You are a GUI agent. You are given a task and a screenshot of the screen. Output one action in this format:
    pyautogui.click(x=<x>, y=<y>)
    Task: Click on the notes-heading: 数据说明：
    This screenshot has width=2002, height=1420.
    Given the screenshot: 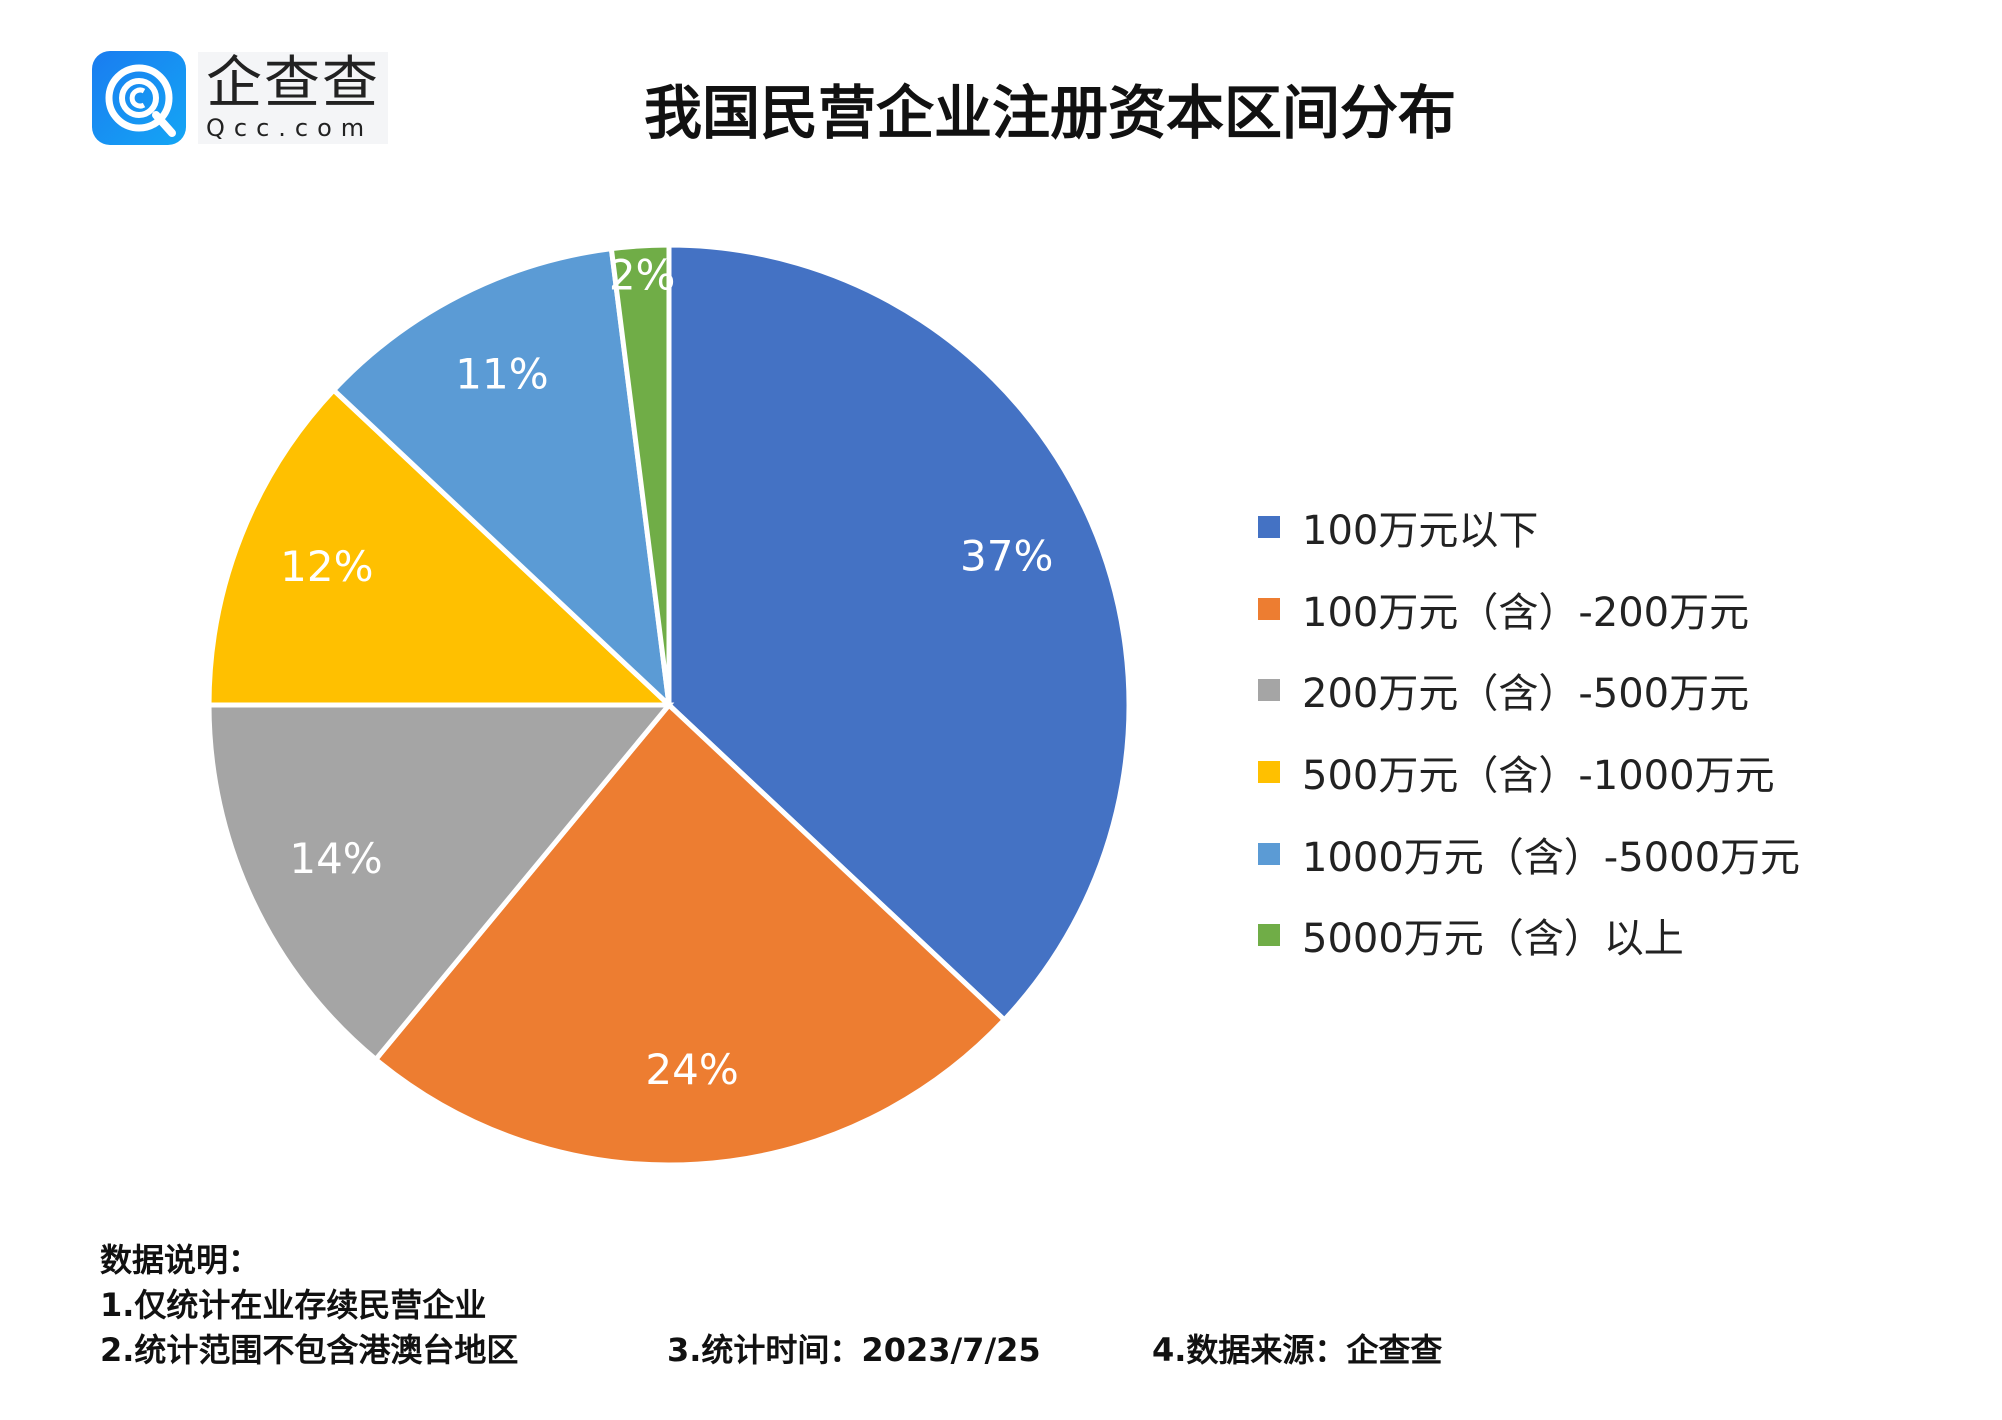 What is the action you would take?
    pyautogui.click(x=180, y=1260)
    